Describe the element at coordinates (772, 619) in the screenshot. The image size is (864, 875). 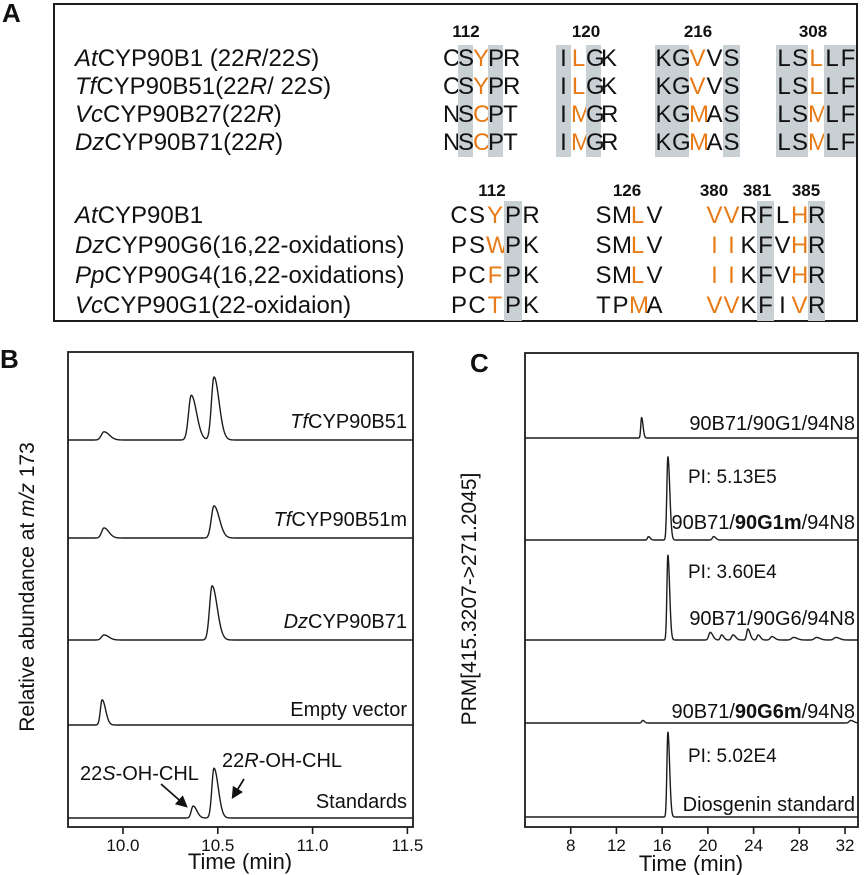
I see `text-segment: 90B71/90G6/94N8` at that location.